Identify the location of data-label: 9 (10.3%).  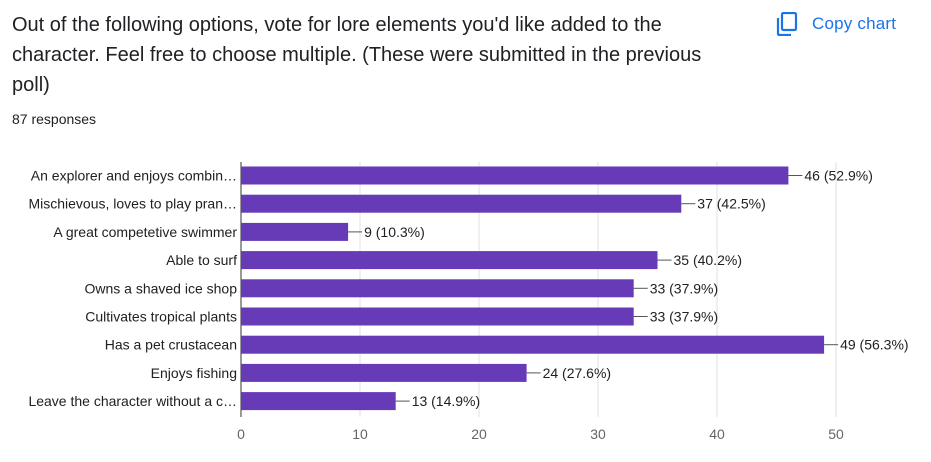
(394, 232).